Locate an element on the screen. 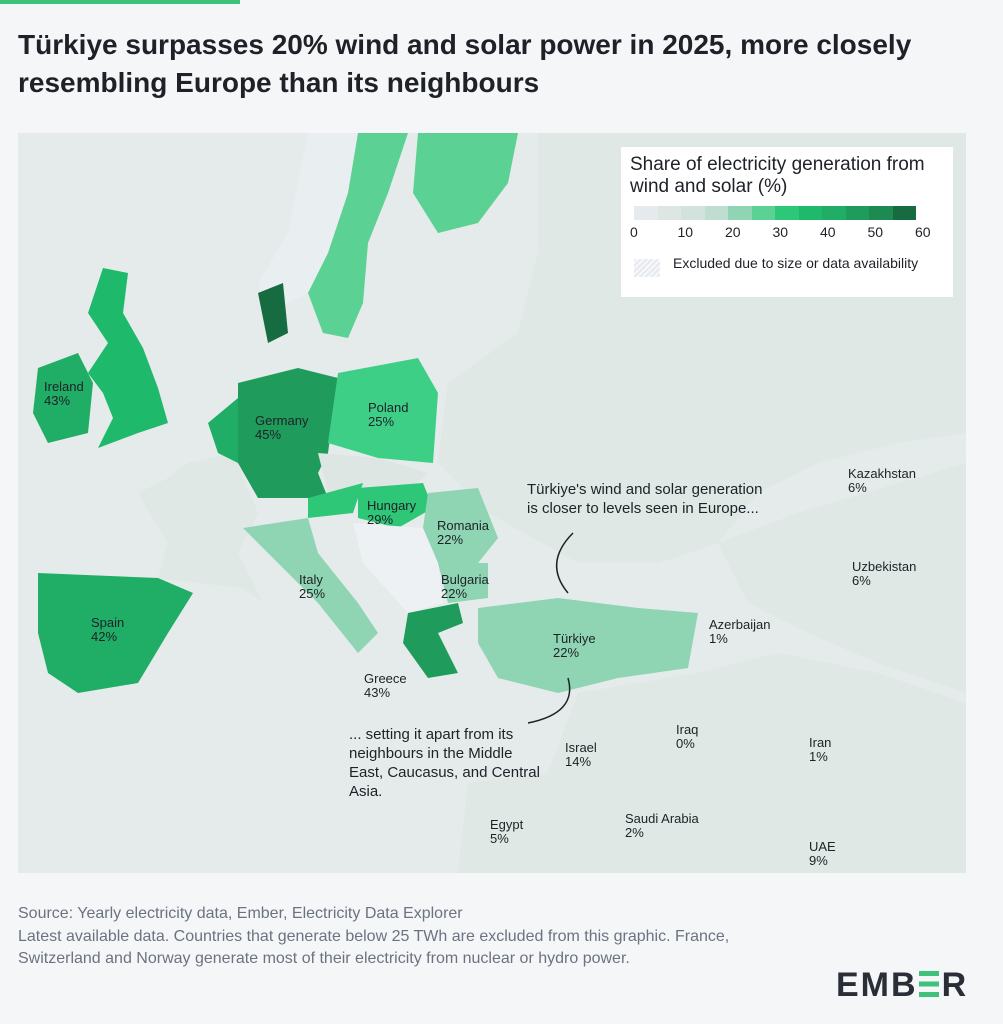 The height and width of the screenshot is (1024, 1003). land-ireland is located at coordinates (63, 398).